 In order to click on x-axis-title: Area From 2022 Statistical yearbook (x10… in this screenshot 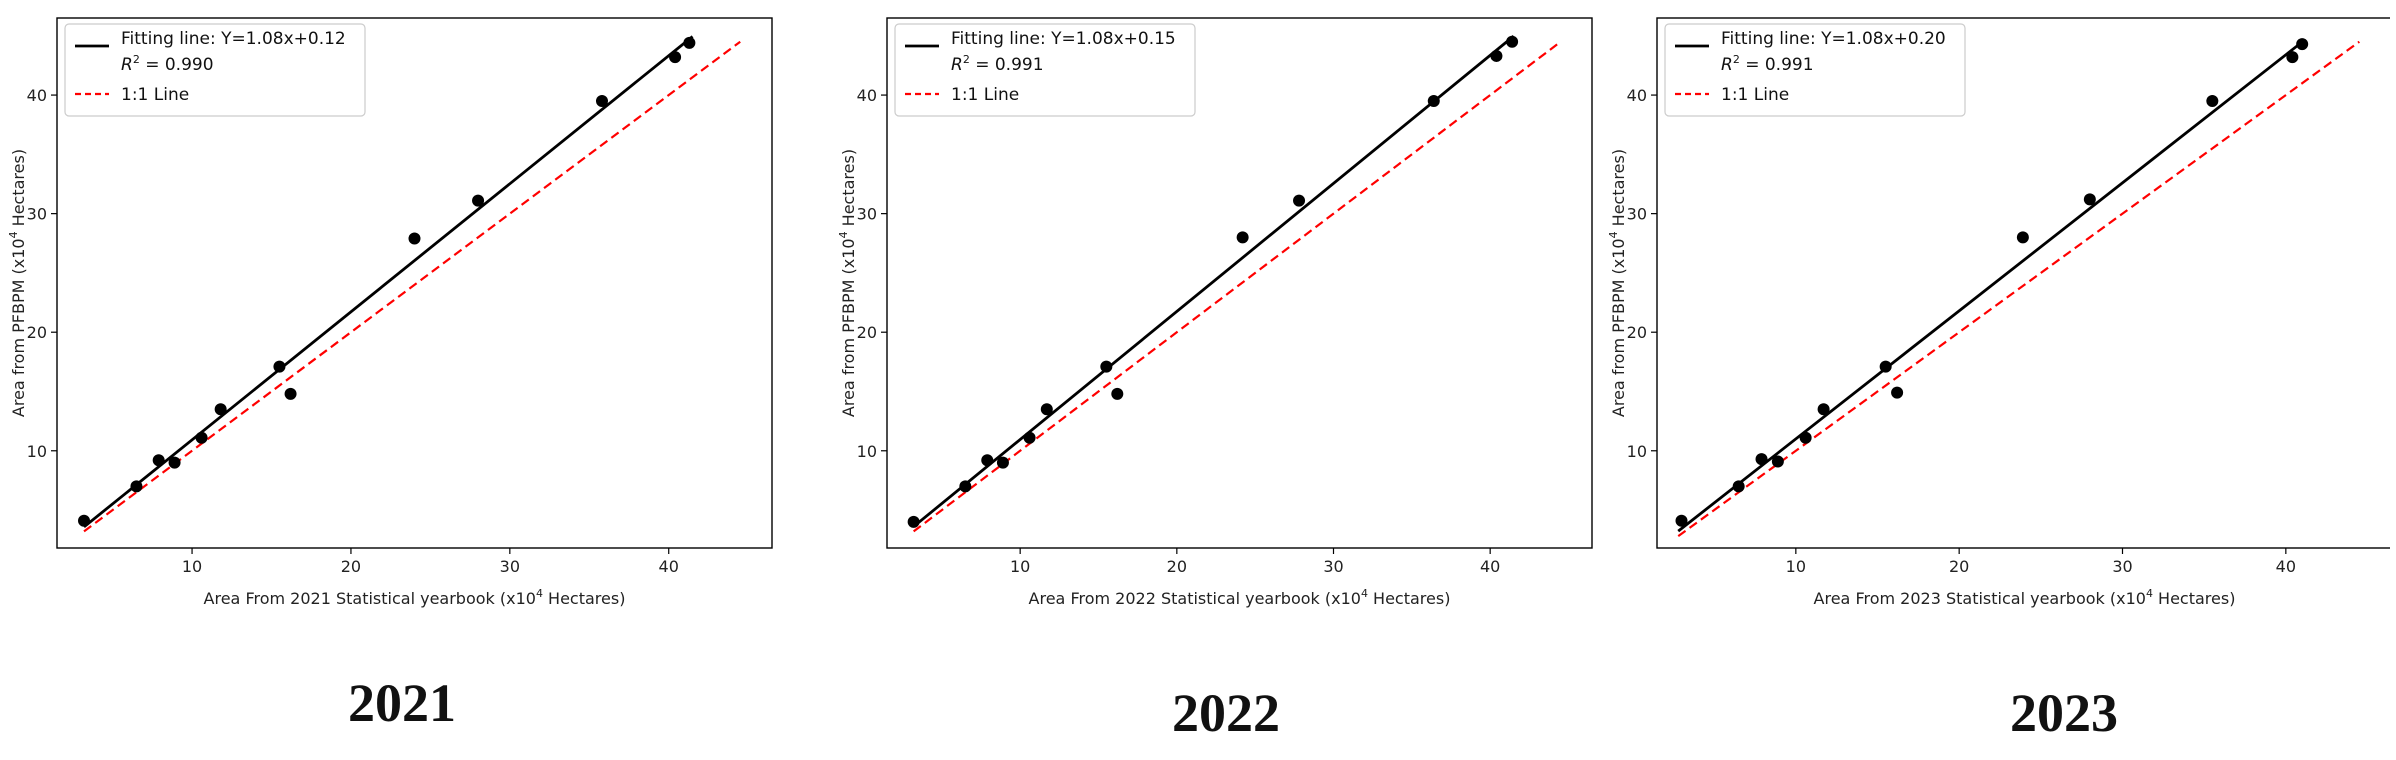, I will do `click(1240, 597)`.